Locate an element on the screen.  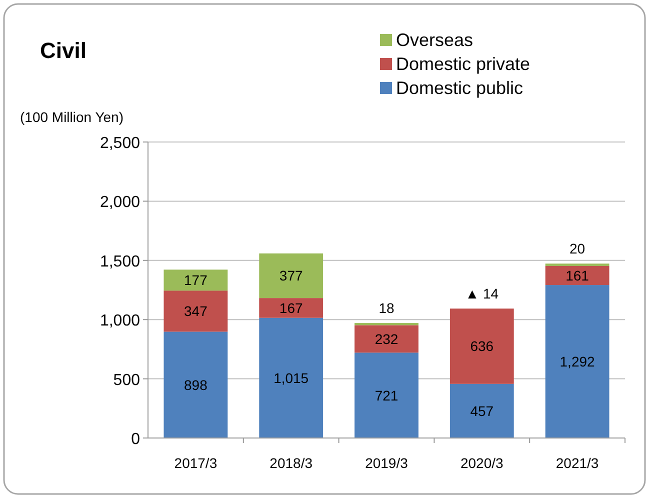
x-tick-label: 2019/3 is located at coordinates (386, 463).